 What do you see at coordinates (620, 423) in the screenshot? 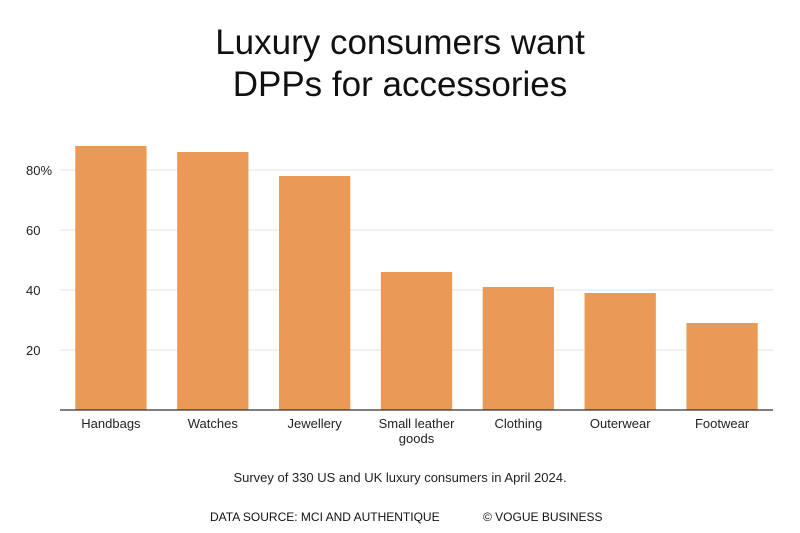
I see `x-tick-label: Outerwear` at bounding box center [620, 423].